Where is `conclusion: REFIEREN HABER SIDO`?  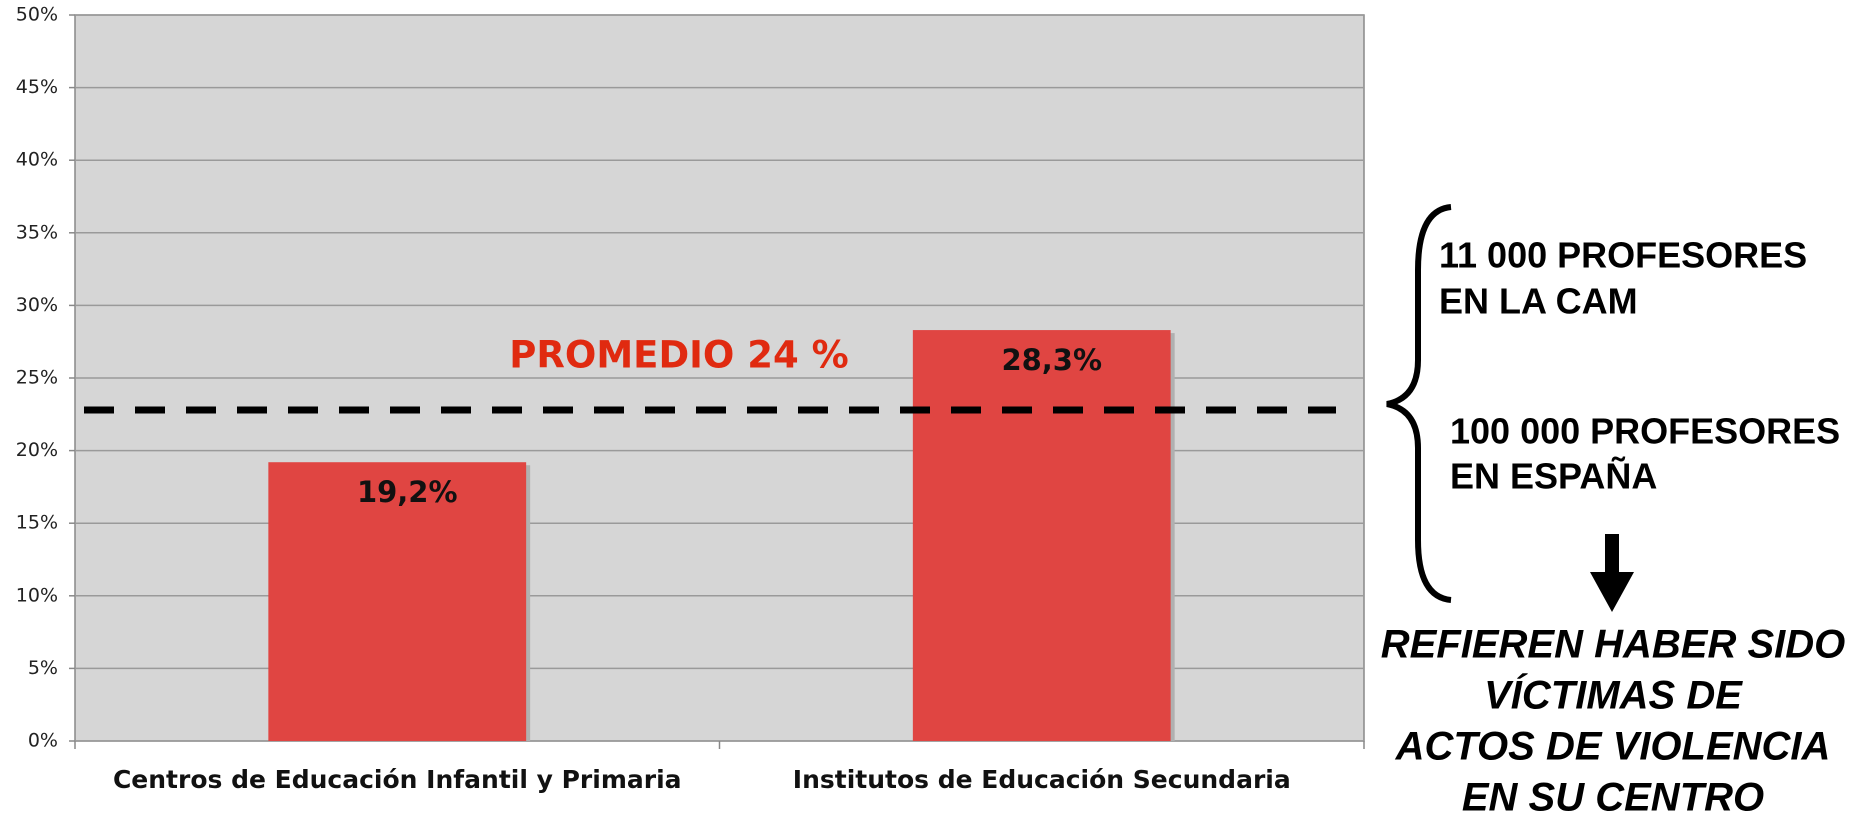
conclusion: REFIEREN HABER SIDO is located at coordinates (1613, 645).